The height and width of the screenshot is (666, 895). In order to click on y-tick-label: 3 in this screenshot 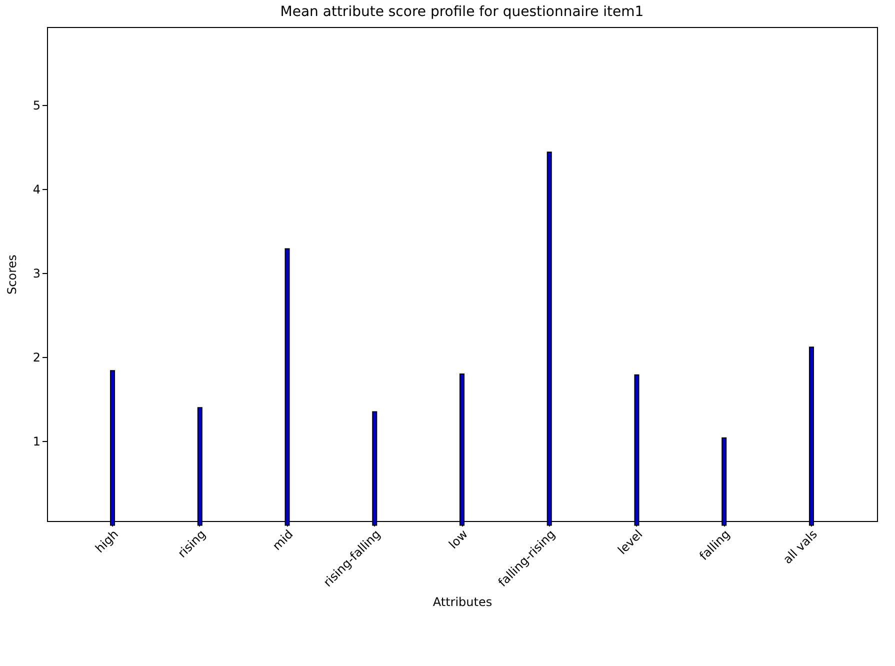, I will do `click(36, 273)`.